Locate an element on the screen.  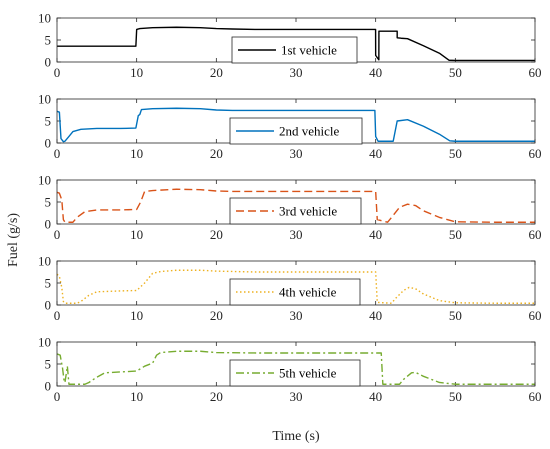
panel-1: 0 10 20 30 40 50 60 0 5 10 1st vehicle is located at coordinates (290, 46).